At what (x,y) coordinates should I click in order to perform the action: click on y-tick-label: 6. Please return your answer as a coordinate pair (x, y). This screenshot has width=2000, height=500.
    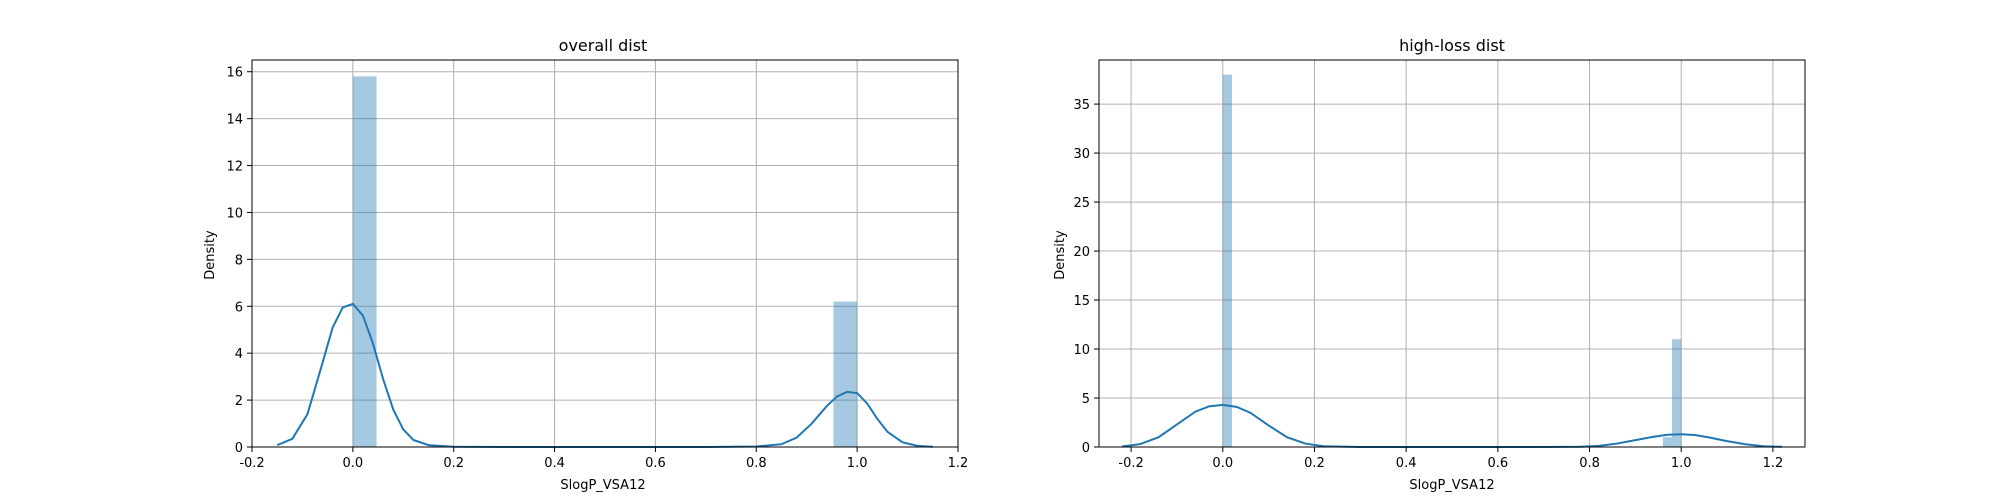
    Looking at the image, I should click on (239, 307).